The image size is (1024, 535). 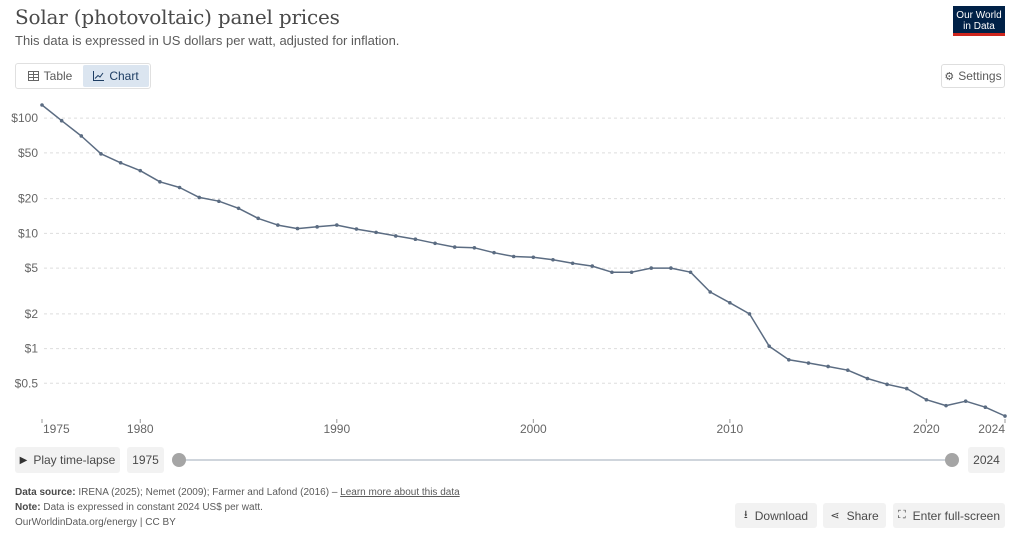 What do you see at coordinates (58, 76) in the screenshot?
I see `tab-table-label: Table` at bounding box center [58, 76].